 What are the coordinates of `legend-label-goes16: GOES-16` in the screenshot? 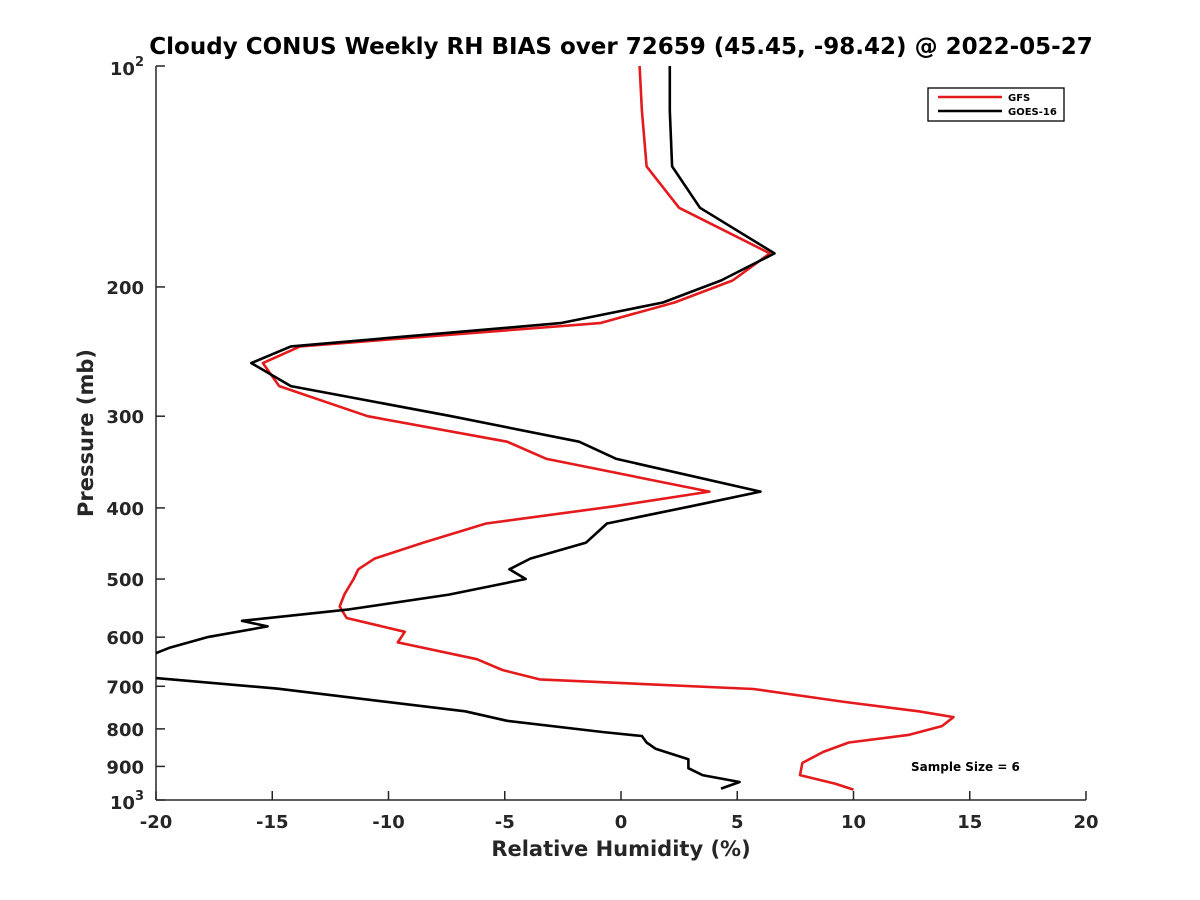 It's located at (1032, 112).